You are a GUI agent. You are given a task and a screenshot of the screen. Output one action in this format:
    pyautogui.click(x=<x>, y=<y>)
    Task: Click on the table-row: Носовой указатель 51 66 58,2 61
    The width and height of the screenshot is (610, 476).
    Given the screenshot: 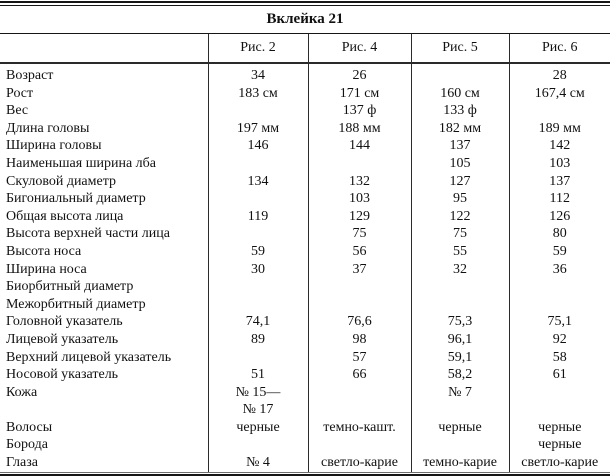 What is the action you would take?
    pyautogui.click(x=305, y=375)
    